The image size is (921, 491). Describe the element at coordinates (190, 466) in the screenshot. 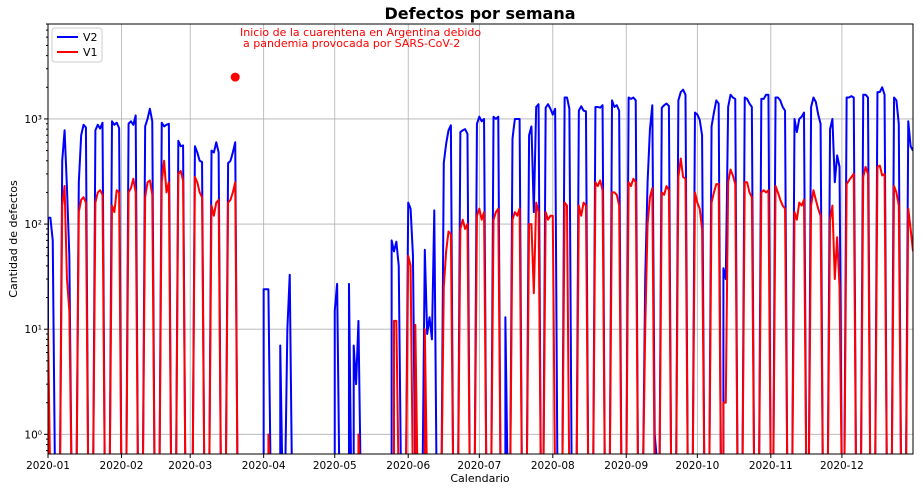

I see `x-tick-label: 2020-03` at that location.